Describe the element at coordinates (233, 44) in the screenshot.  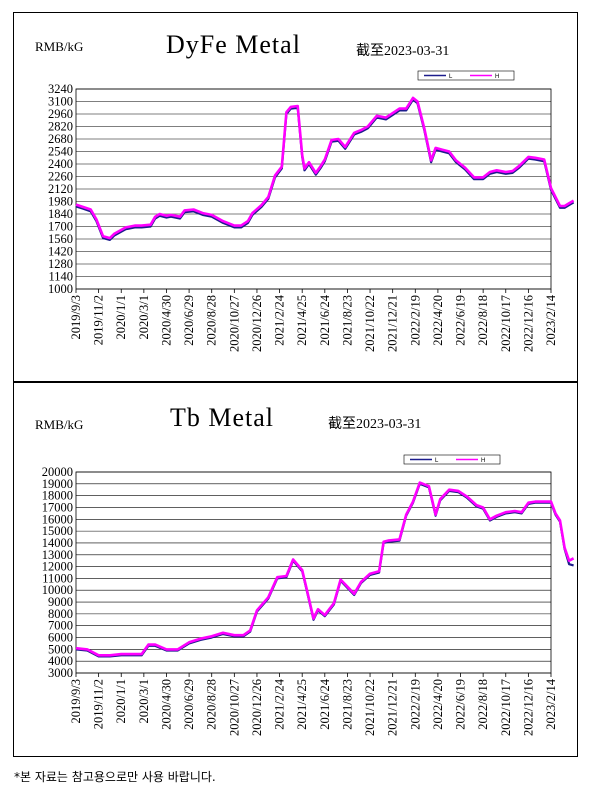
I see `chart-title: DyFe Metal` at that location.